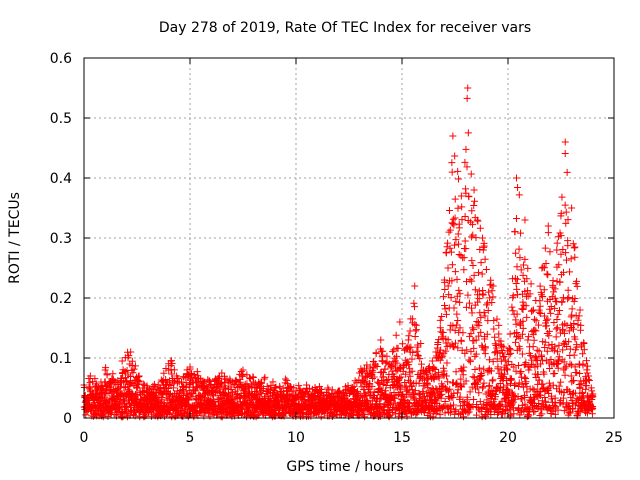  I want to click on x-tick-label: 5, so click(190, 438).